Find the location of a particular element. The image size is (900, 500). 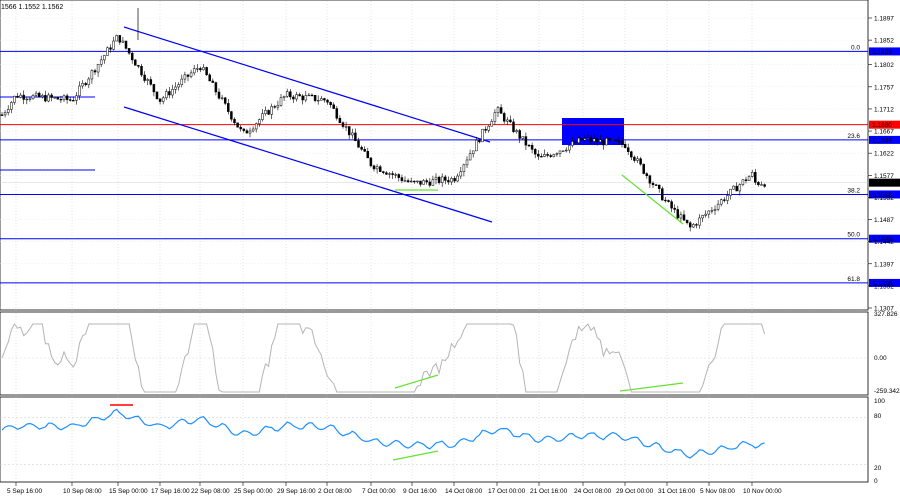

level-price-text: 1.1448 is located at coordinates (882, 239).